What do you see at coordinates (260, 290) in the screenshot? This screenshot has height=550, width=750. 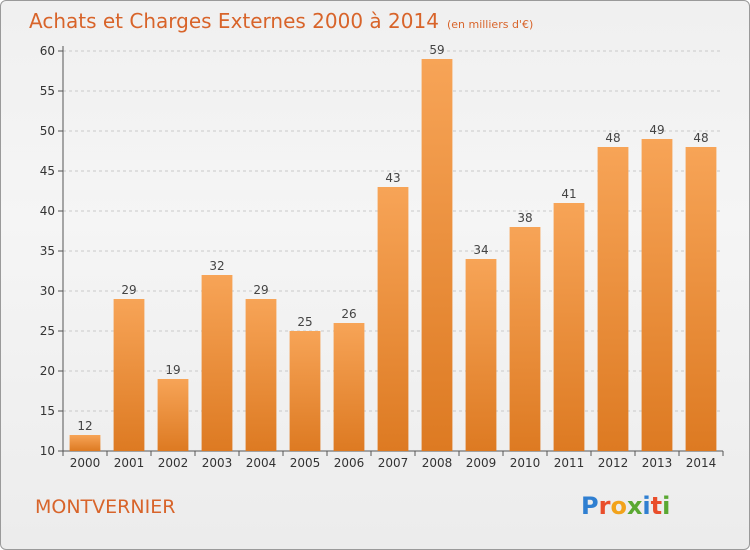 I see `value-label-2004: 29` at bounding box center [260, 290].